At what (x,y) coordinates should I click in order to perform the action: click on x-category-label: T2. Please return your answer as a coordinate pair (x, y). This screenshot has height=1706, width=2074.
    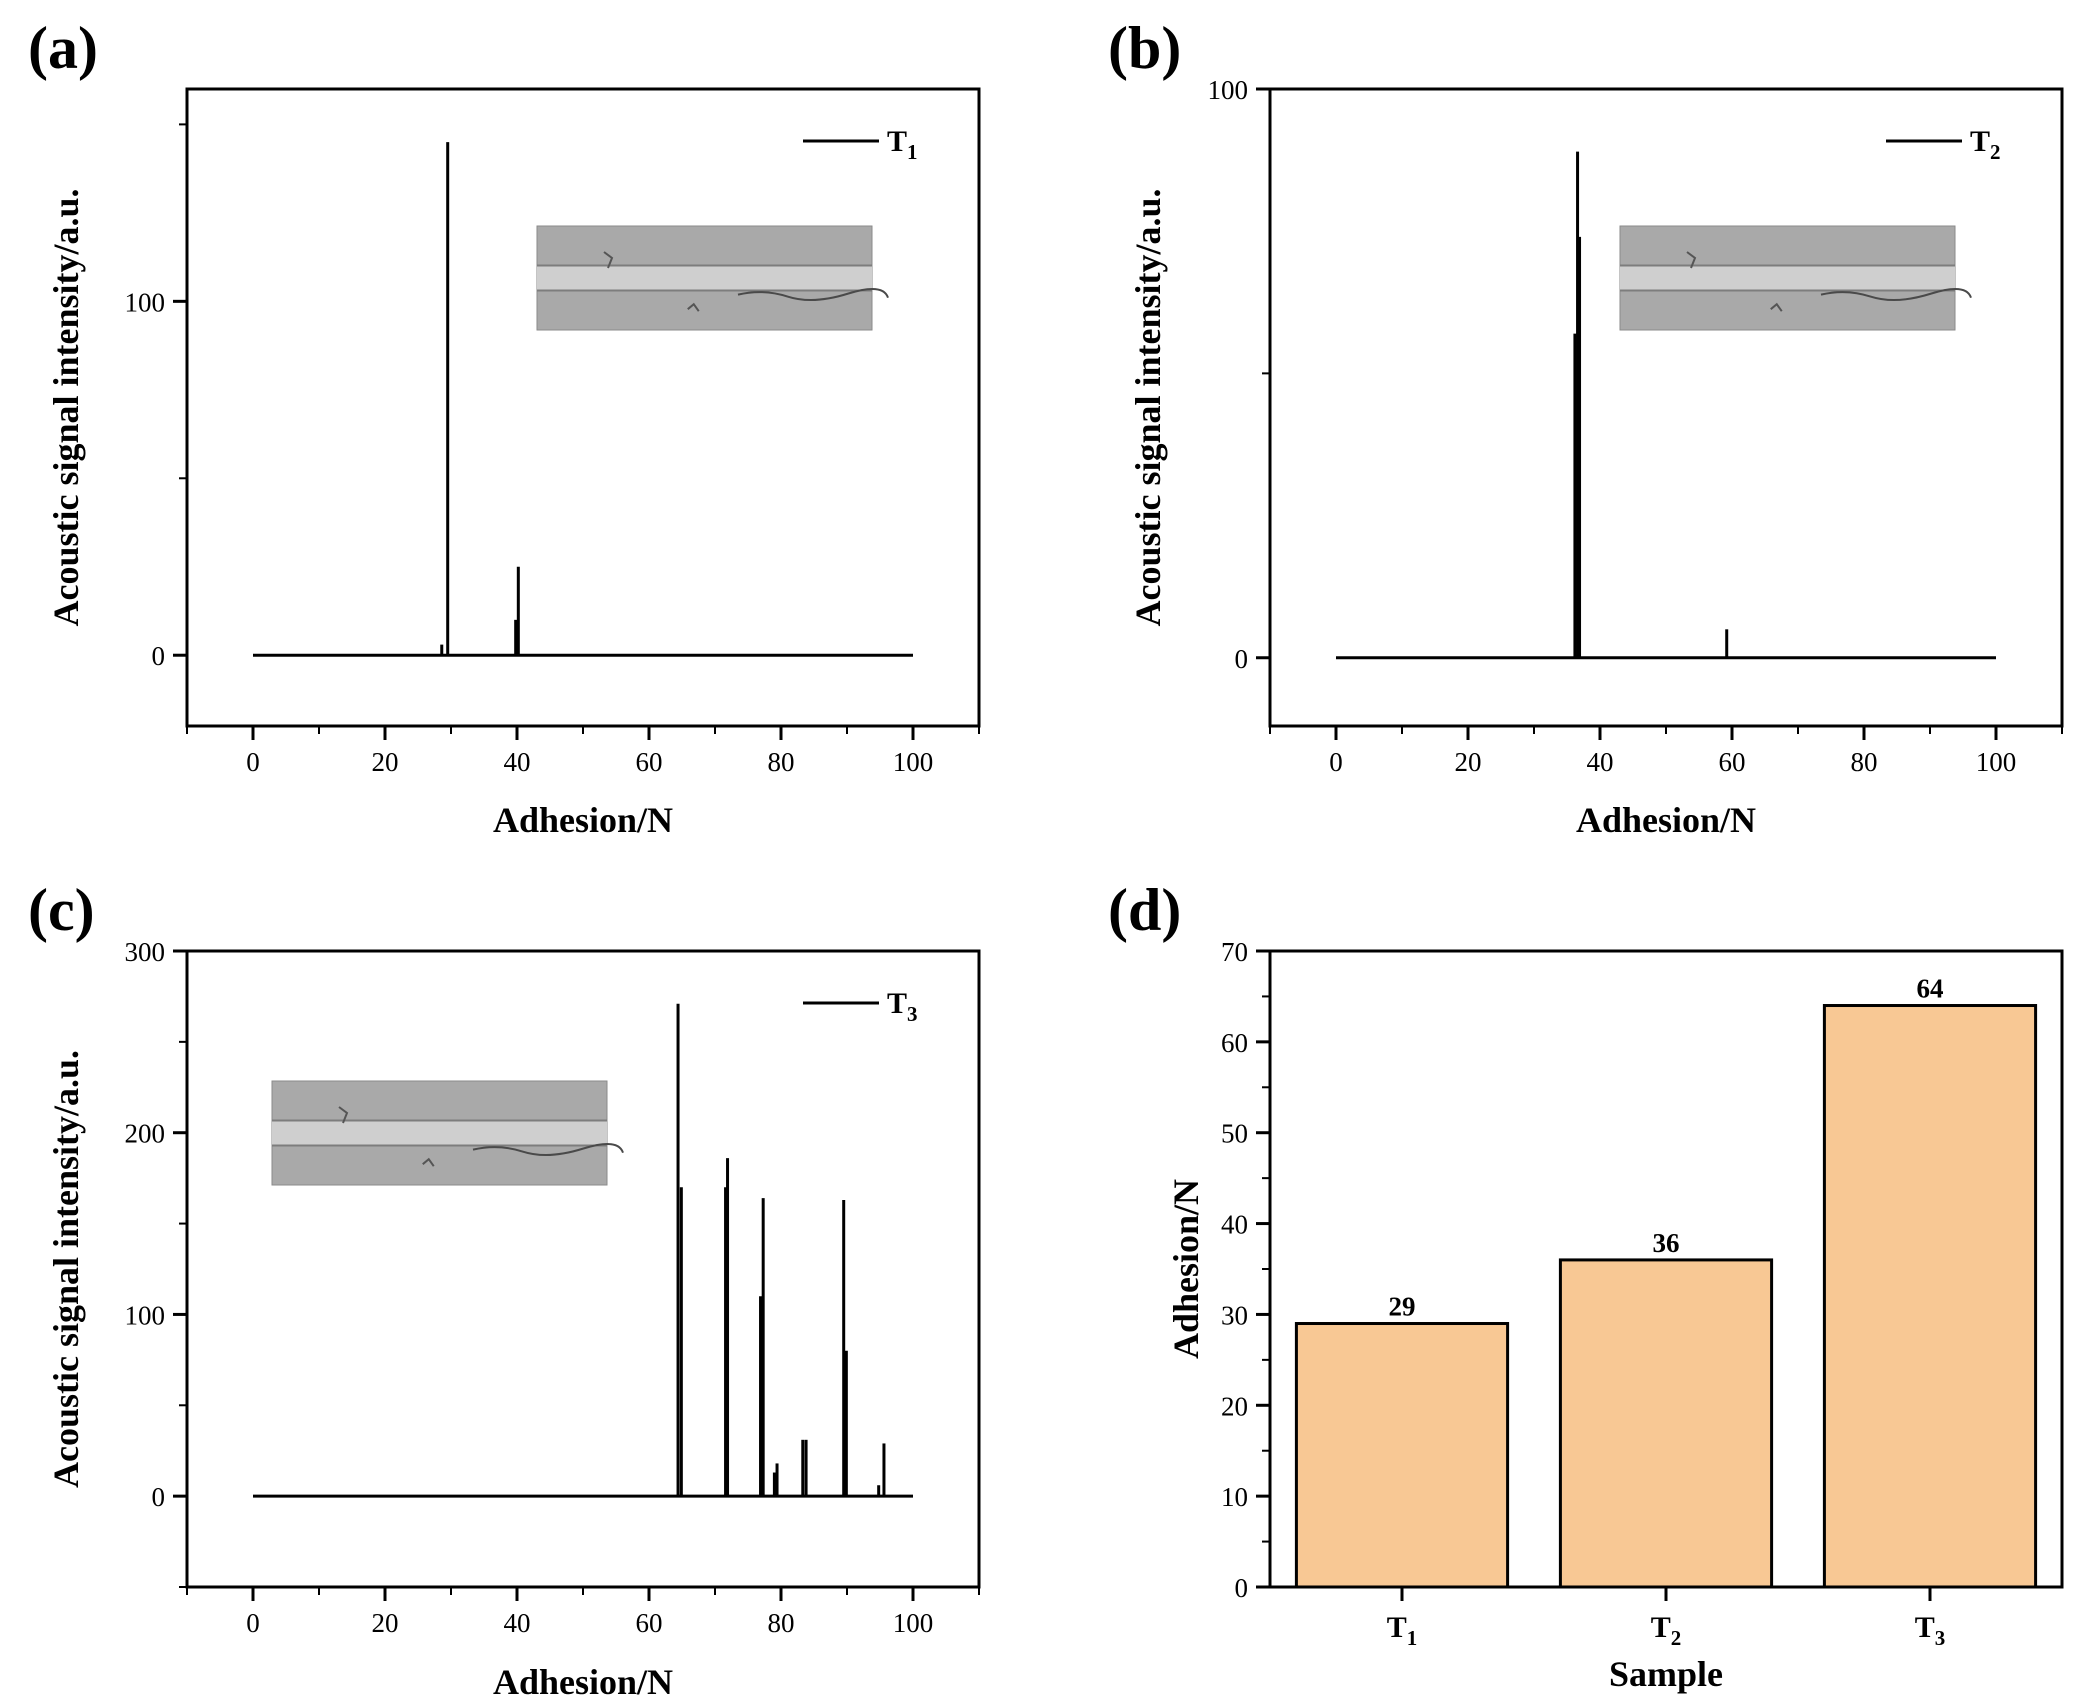
    Looking at the image, I should click on (1666, 1630).